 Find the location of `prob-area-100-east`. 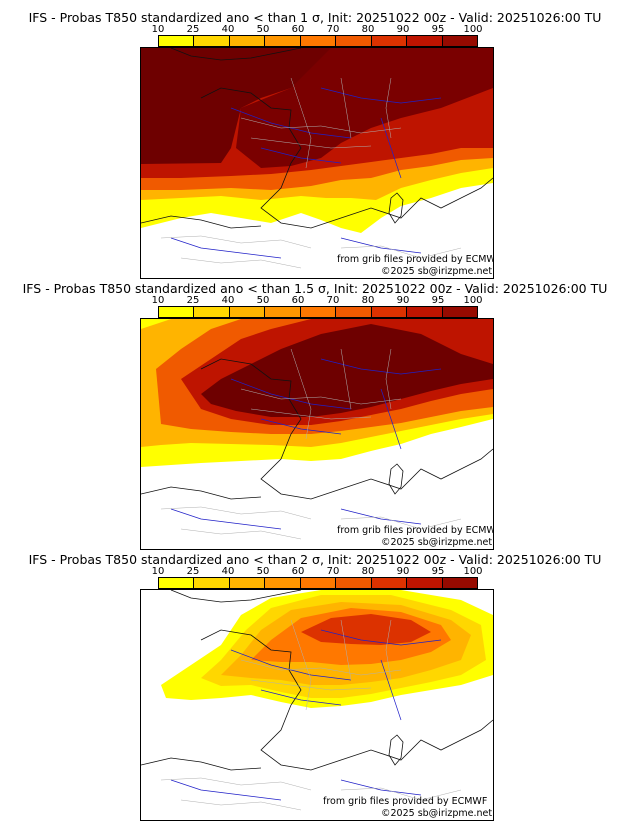

prob-area-100-east is located at coordinates (364, 108).